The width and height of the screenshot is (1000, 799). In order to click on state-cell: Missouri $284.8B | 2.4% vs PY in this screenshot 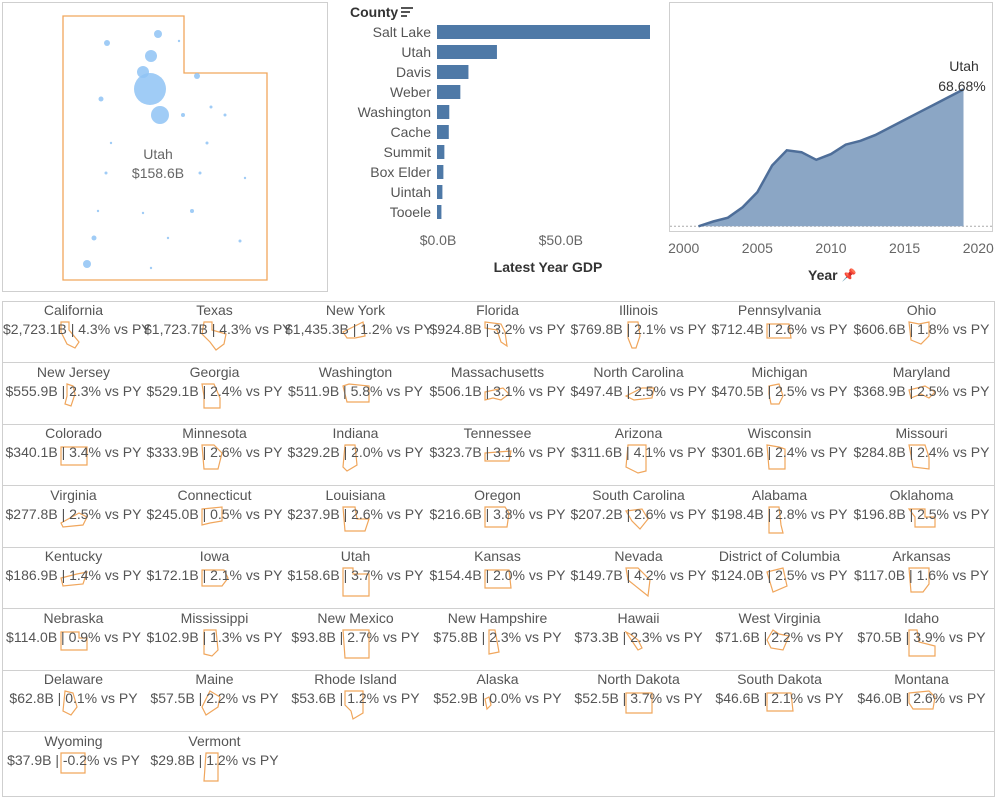, I will do `click(921, 455)`.